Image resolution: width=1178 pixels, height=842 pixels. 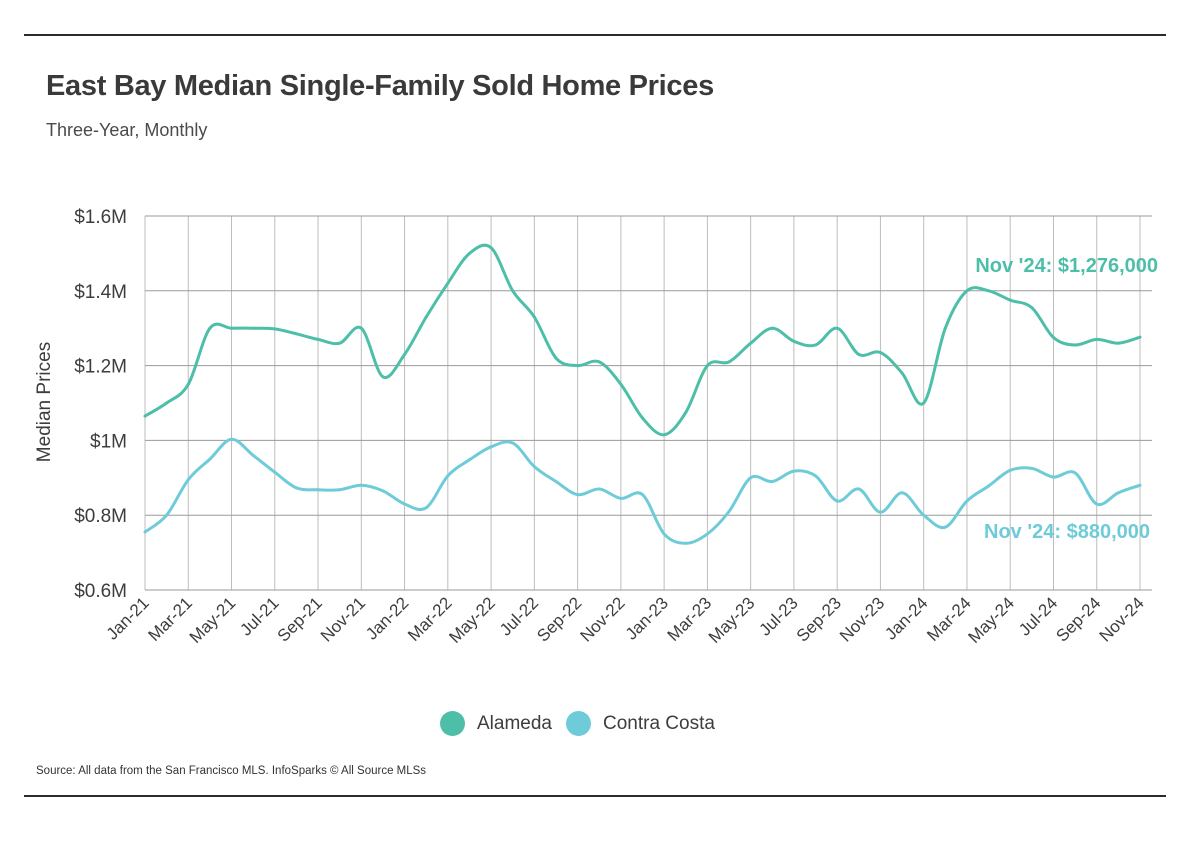 I want to click on annotation-label: Nov '24: $1,276,000, so click(x=1066, y=266).